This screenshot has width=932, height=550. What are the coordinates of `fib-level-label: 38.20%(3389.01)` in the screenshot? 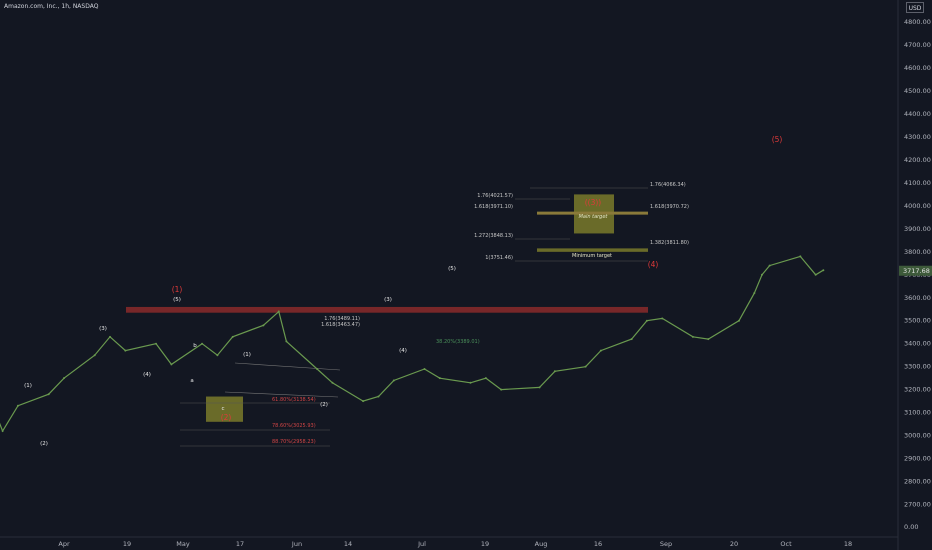 It's located at (458, 342).